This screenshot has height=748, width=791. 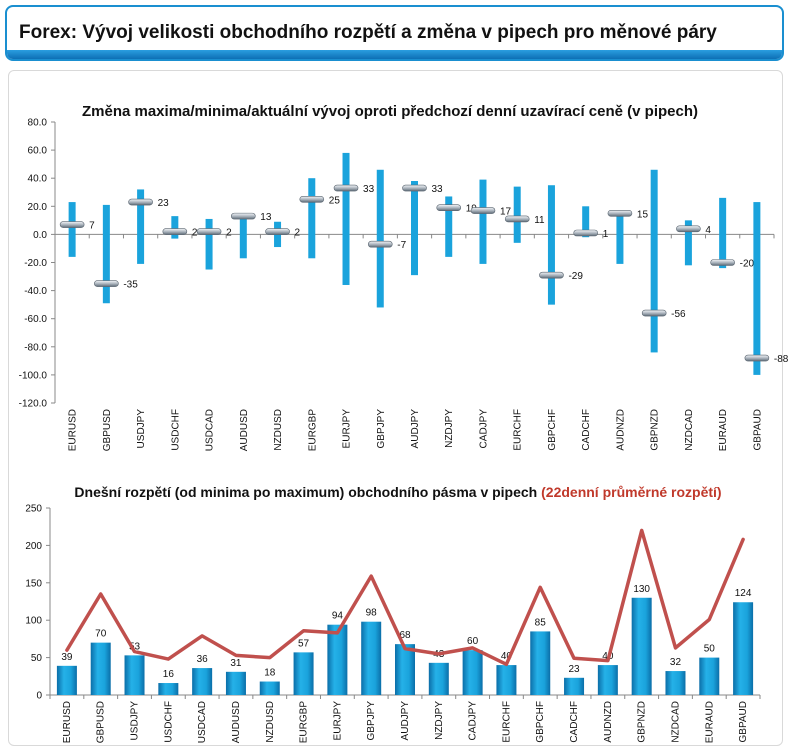 What do you see at coordinates (473, 721) in the screenshot?
I see `chart2-x-tick-label: CADJPY` at bounding box center [473, 721].